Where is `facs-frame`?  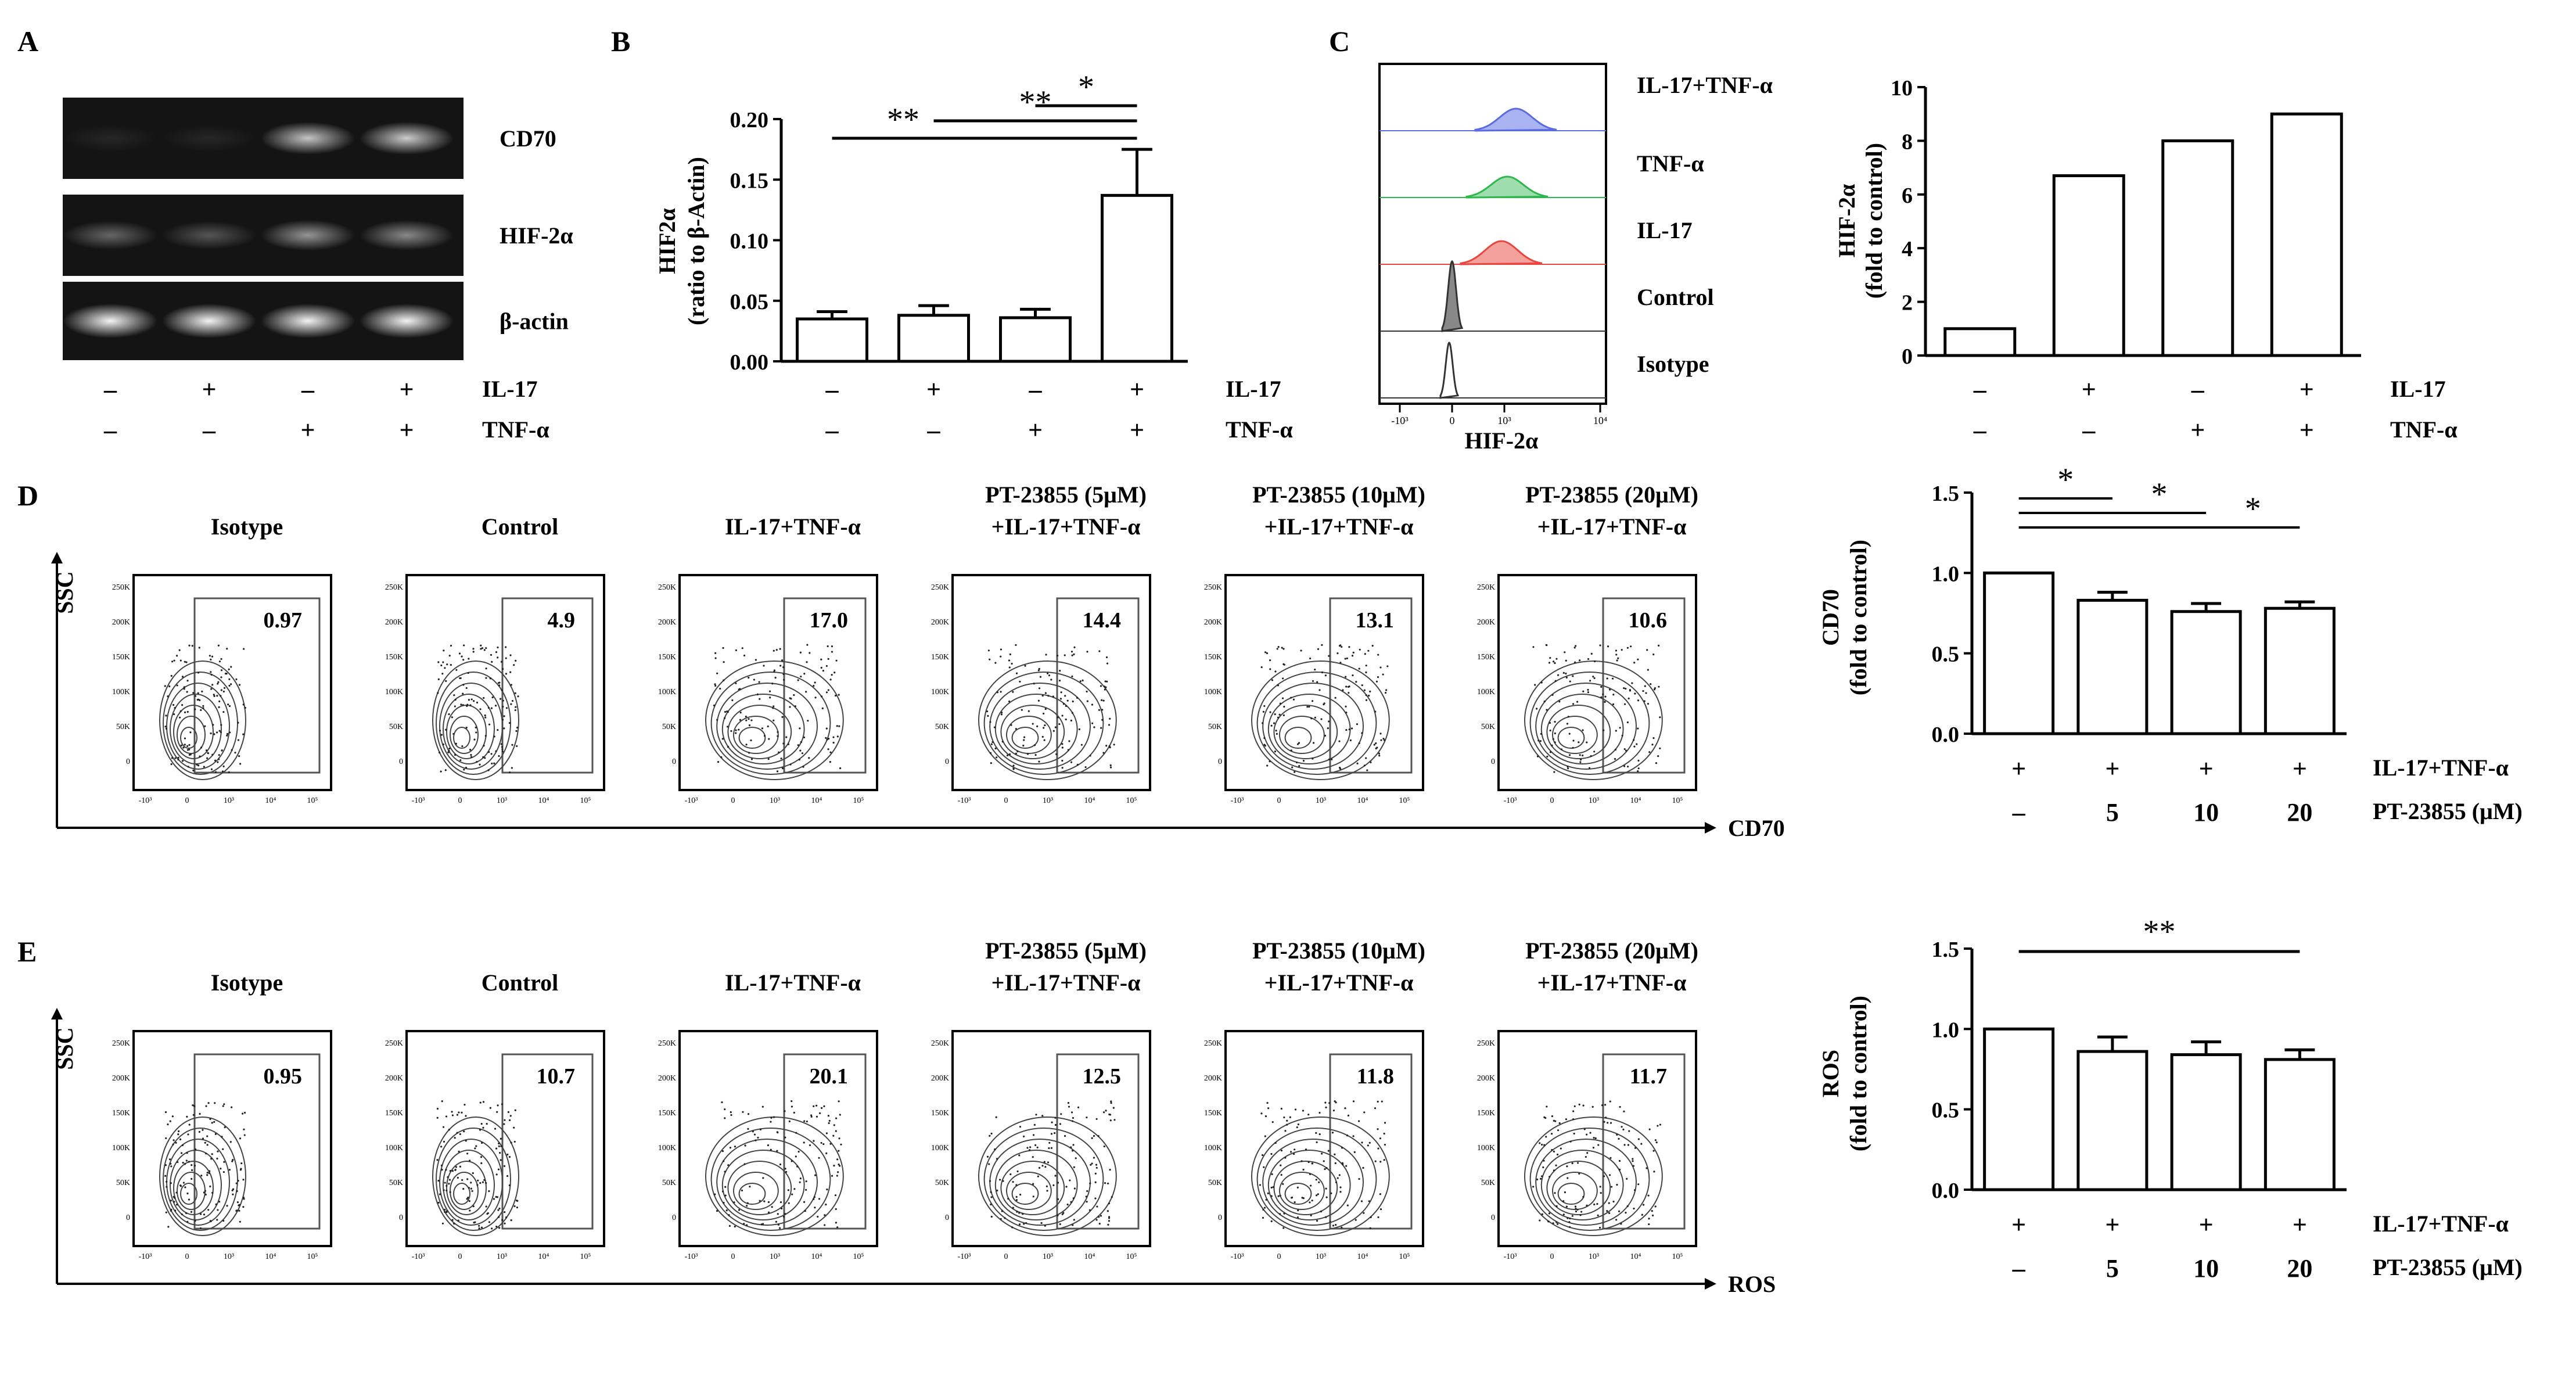 facs-frame is located at coordinates (232, 1138).